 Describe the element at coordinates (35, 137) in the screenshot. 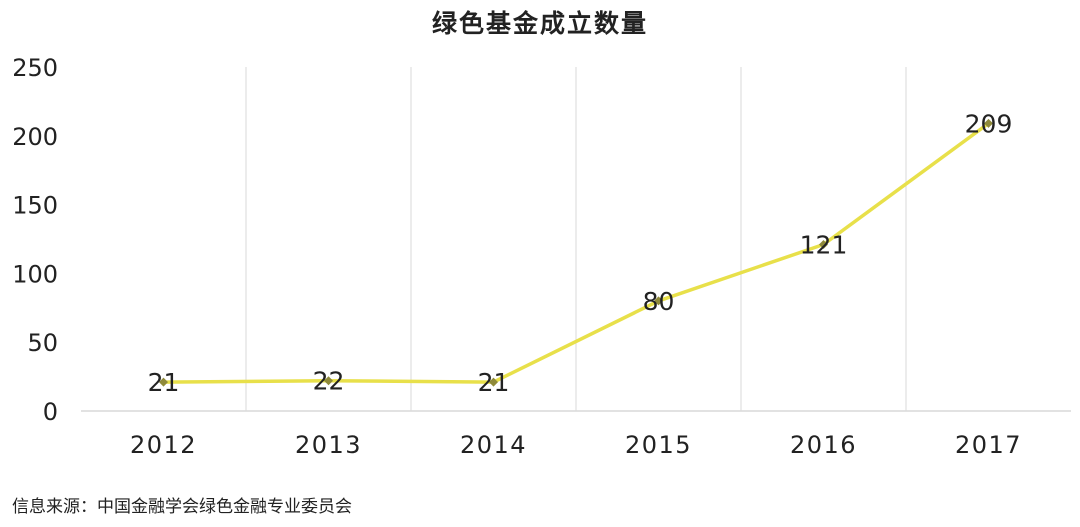

I see `y-tick-label: 200` at that location.